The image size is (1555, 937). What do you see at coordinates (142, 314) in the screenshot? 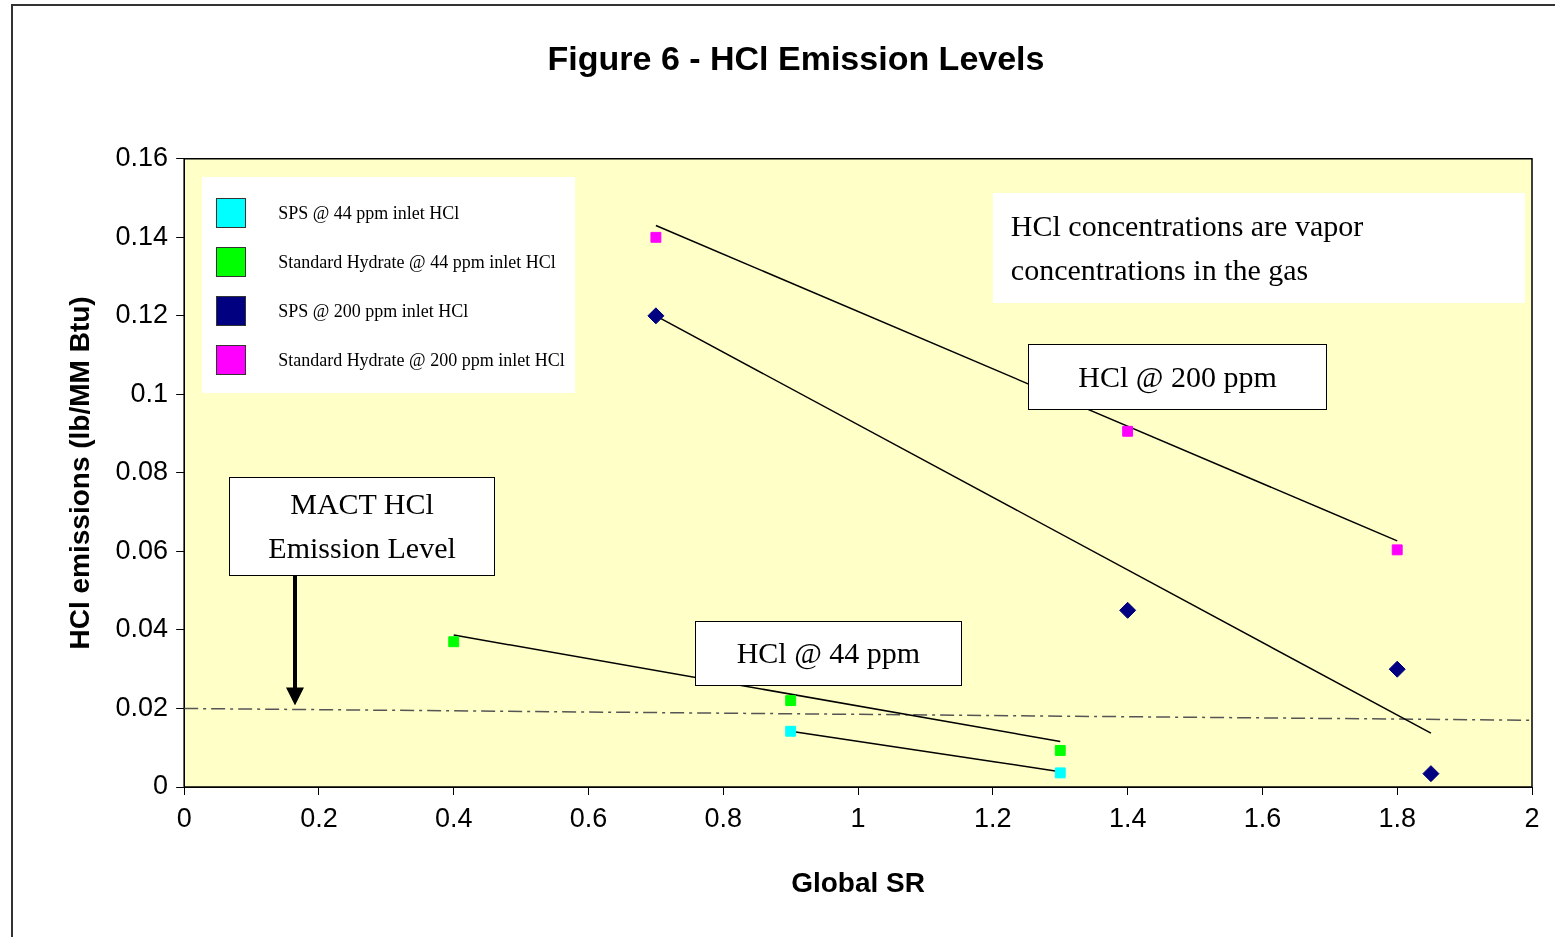
I see `y-tick-label: 0.12` at bounding box center [142, 314].